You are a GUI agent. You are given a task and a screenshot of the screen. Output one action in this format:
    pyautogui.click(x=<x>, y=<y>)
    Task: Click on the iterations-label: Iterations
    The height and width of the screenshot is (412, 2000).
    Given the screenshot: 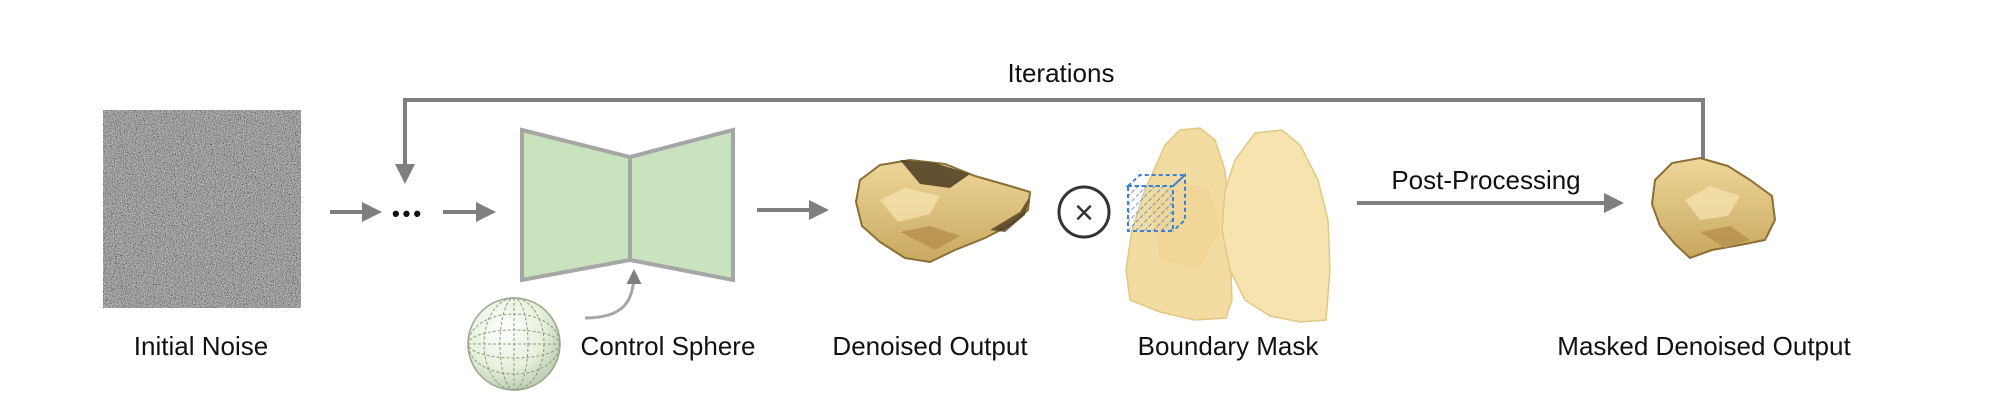 What is the action you would take?
    pyautogui.click(x=1061, y=73)
    